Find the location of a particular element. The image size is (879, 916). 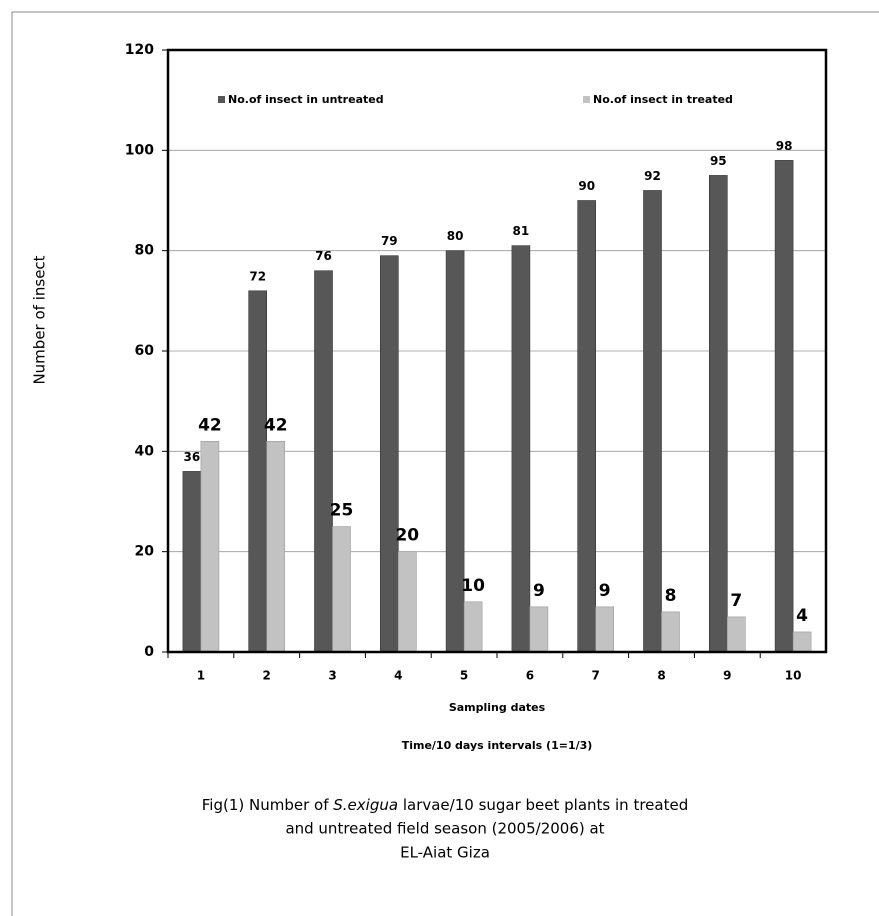

x-axis-sublabel: Time/10 days intervals (1=1/3) is located at coordinates (497, 745).